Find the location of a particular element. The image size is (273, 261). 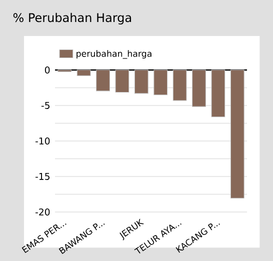

legend-label: perubahan_harga is located at coordinates (114, 54).